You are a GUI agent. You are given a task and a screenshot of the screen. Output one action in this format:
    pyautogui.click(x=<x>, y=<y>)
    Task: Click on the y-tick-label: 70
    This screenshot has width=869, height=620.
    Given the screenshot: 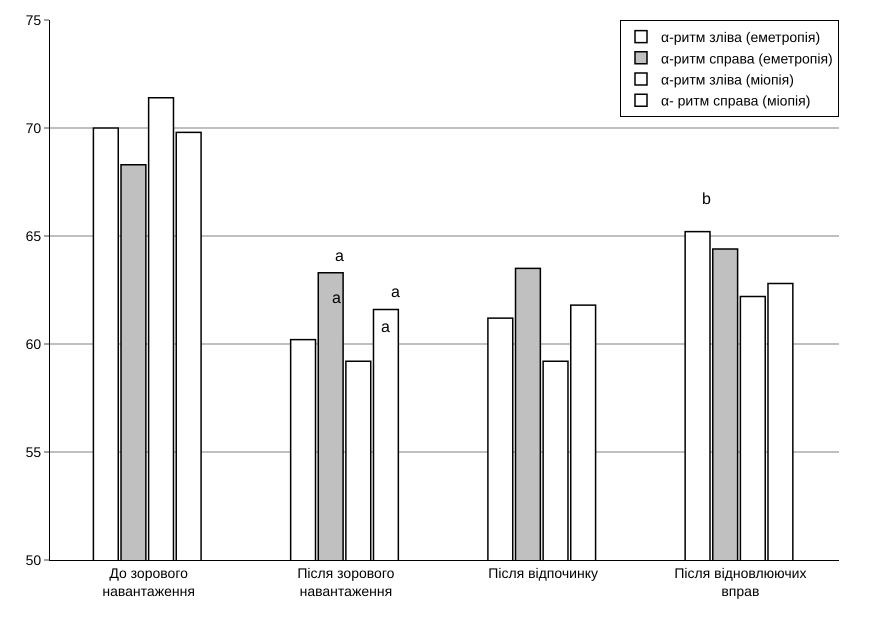 What is the action you would take?
    pyautogui.click(x=34, y=128)
    